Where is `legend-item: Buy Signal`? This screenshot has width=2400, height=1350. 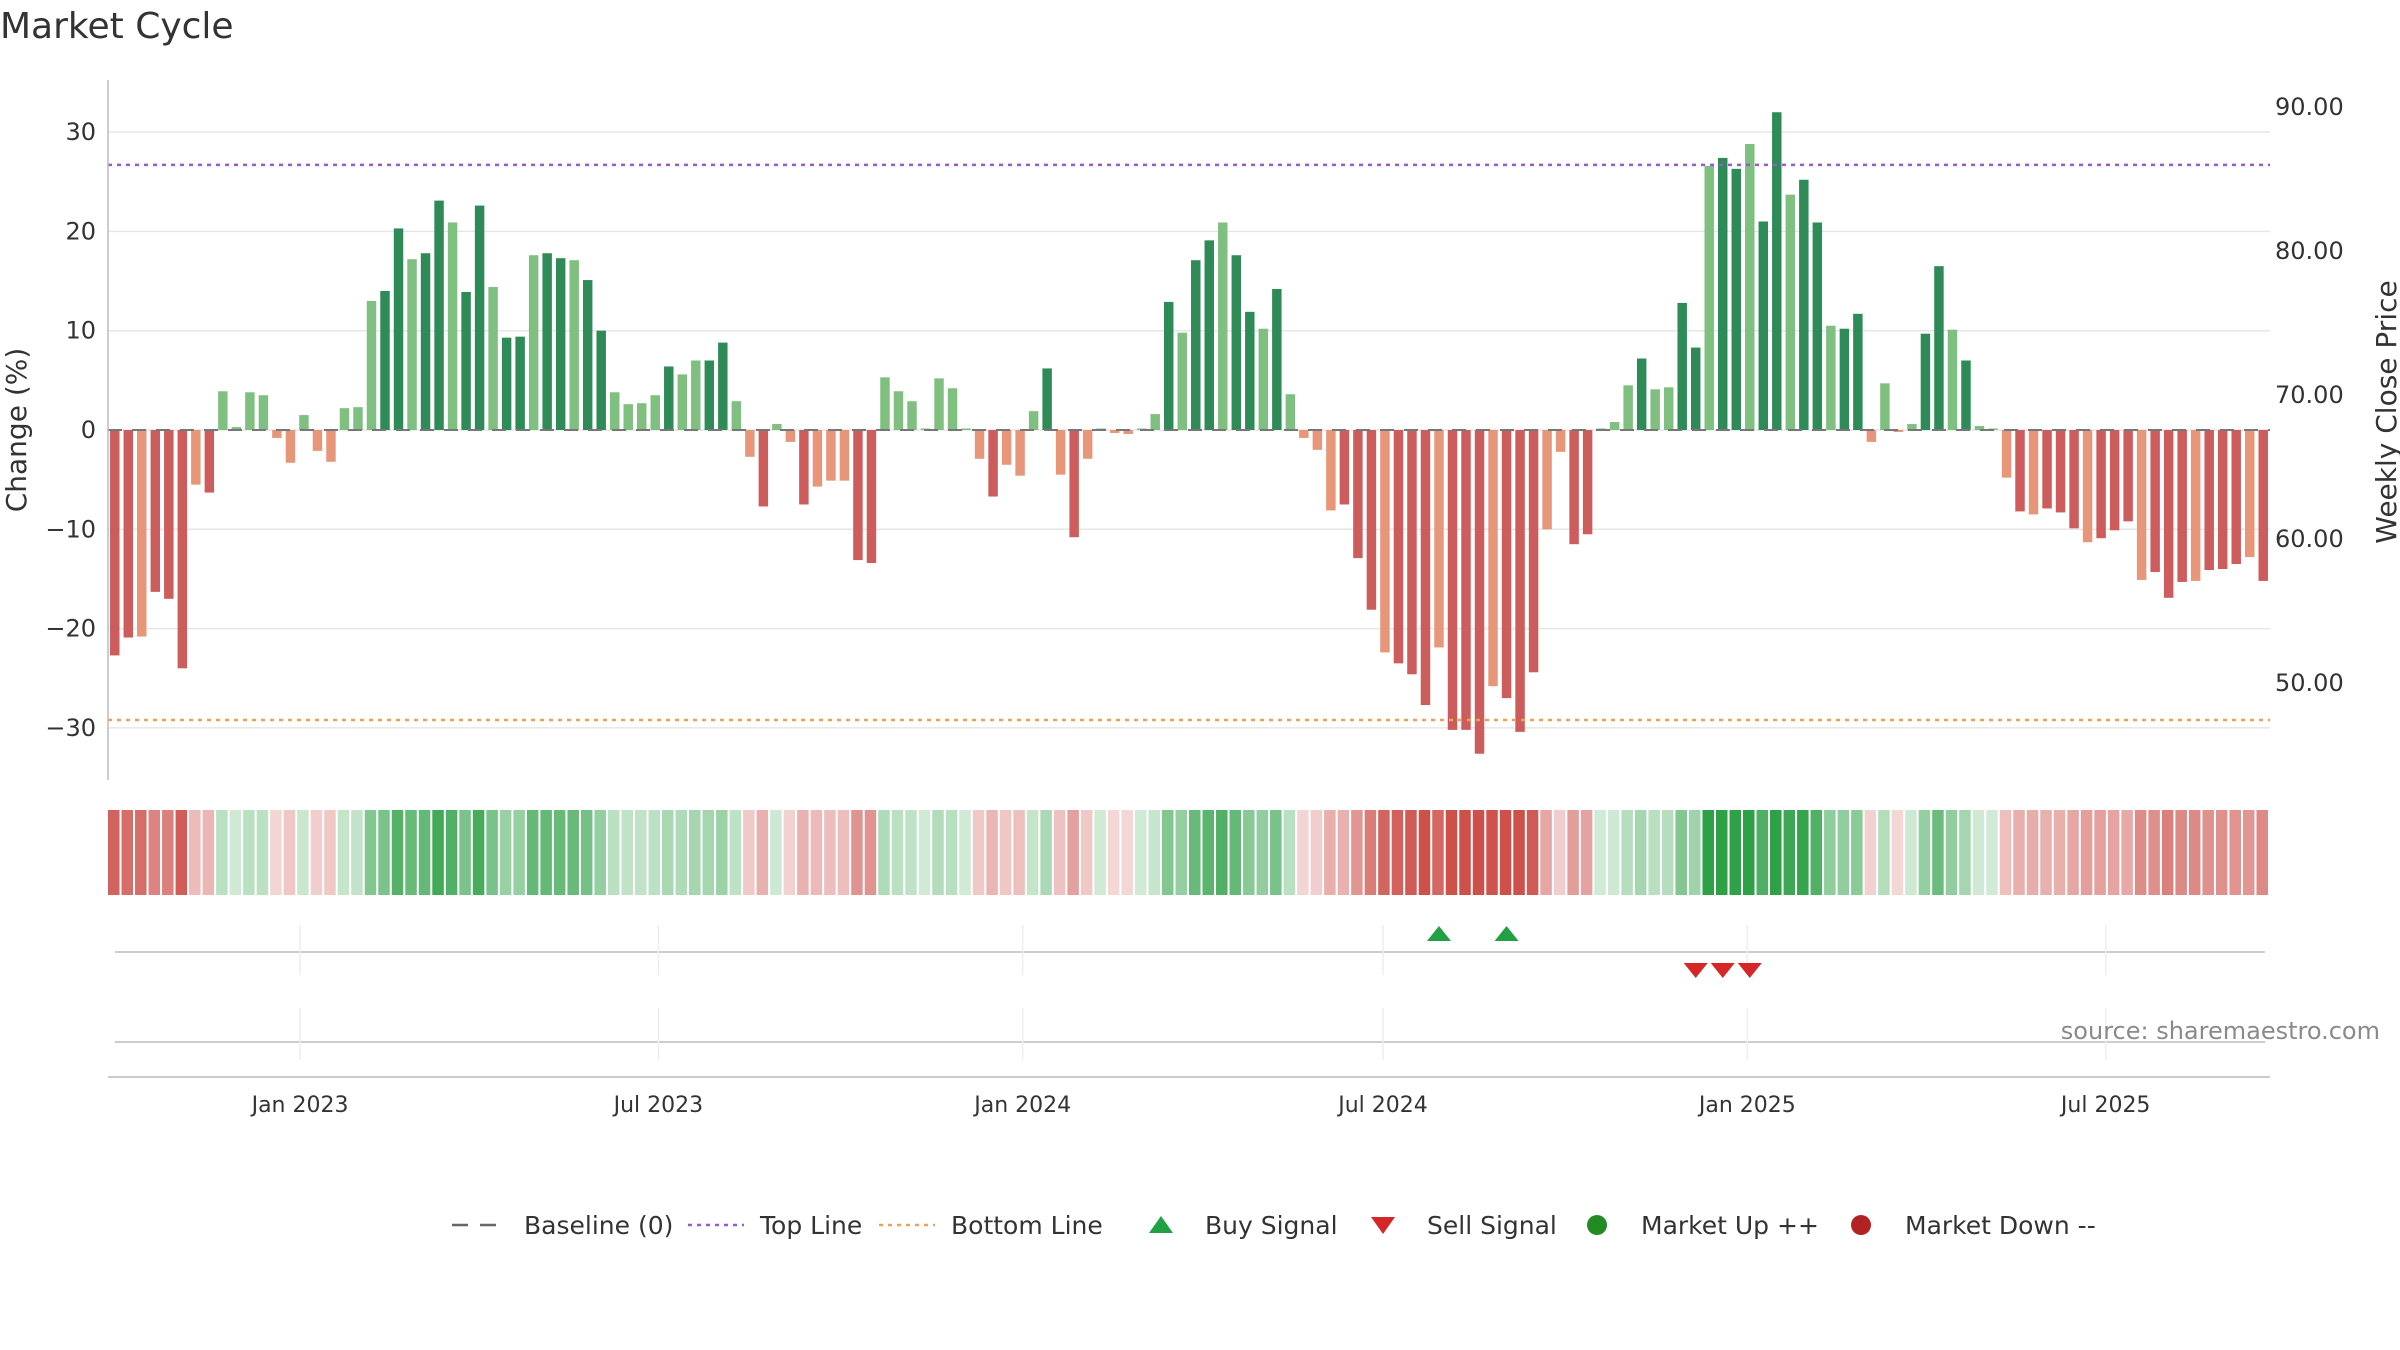 legend-item: Buy Signal is located at coordinates (1243, 1225).